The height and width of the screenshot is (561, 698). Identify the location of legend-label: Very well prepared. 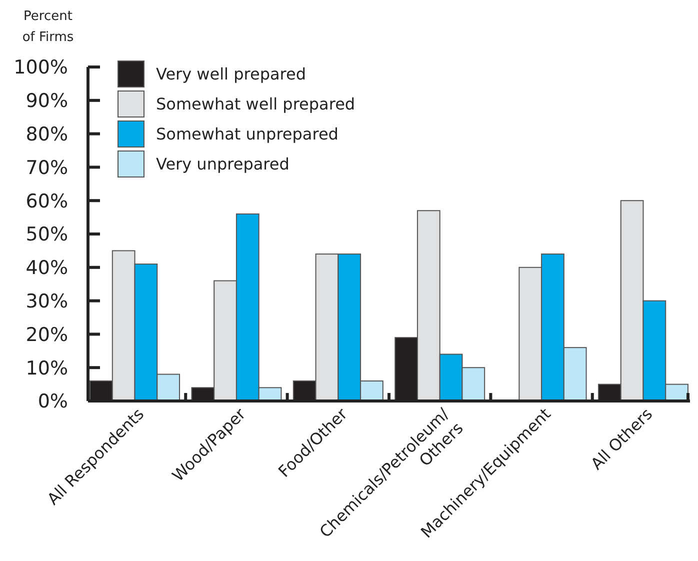
(231, 74).